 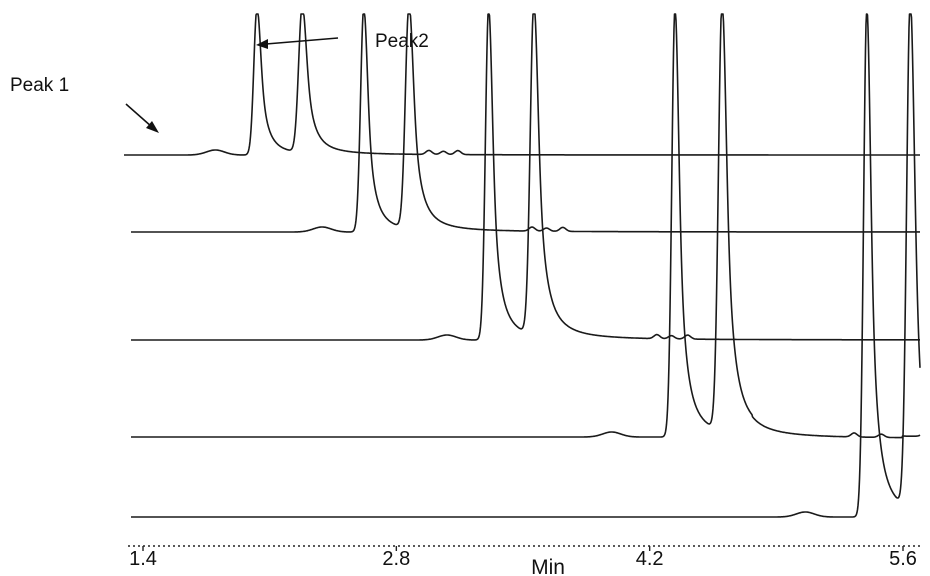 I want to click on x-tick-label: 2.8, so click(x=396, y=559).